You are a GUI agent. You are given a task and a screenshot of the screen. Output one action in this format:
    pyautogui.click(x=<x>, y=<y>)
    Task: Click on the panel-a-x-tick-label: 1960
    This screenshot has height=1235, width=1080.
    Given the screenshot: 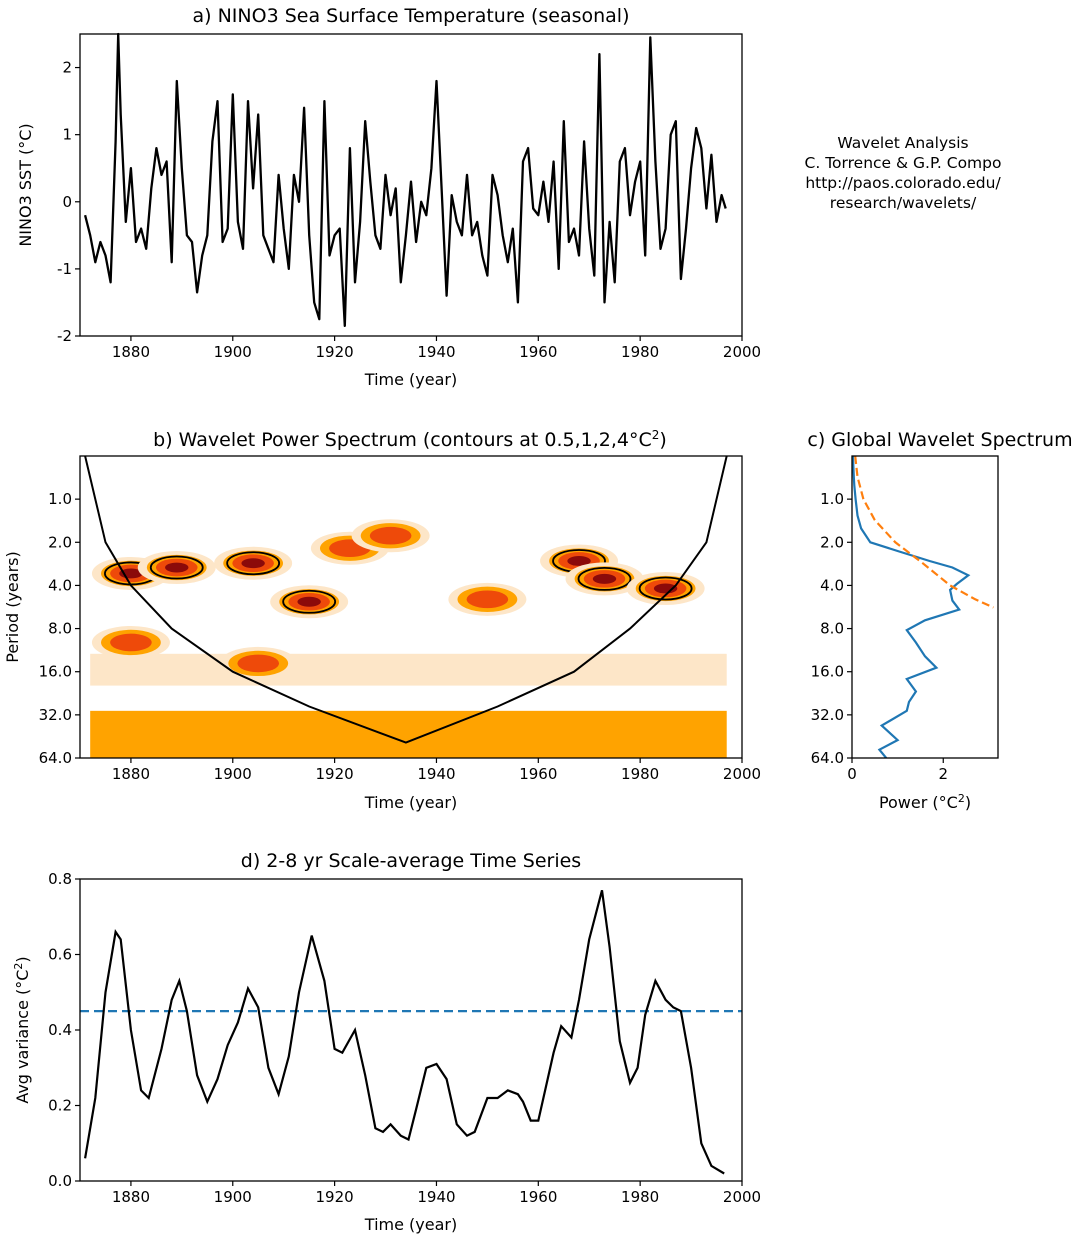 What is the action you would take?
    pyautogui.click(x=538, y=352)
    